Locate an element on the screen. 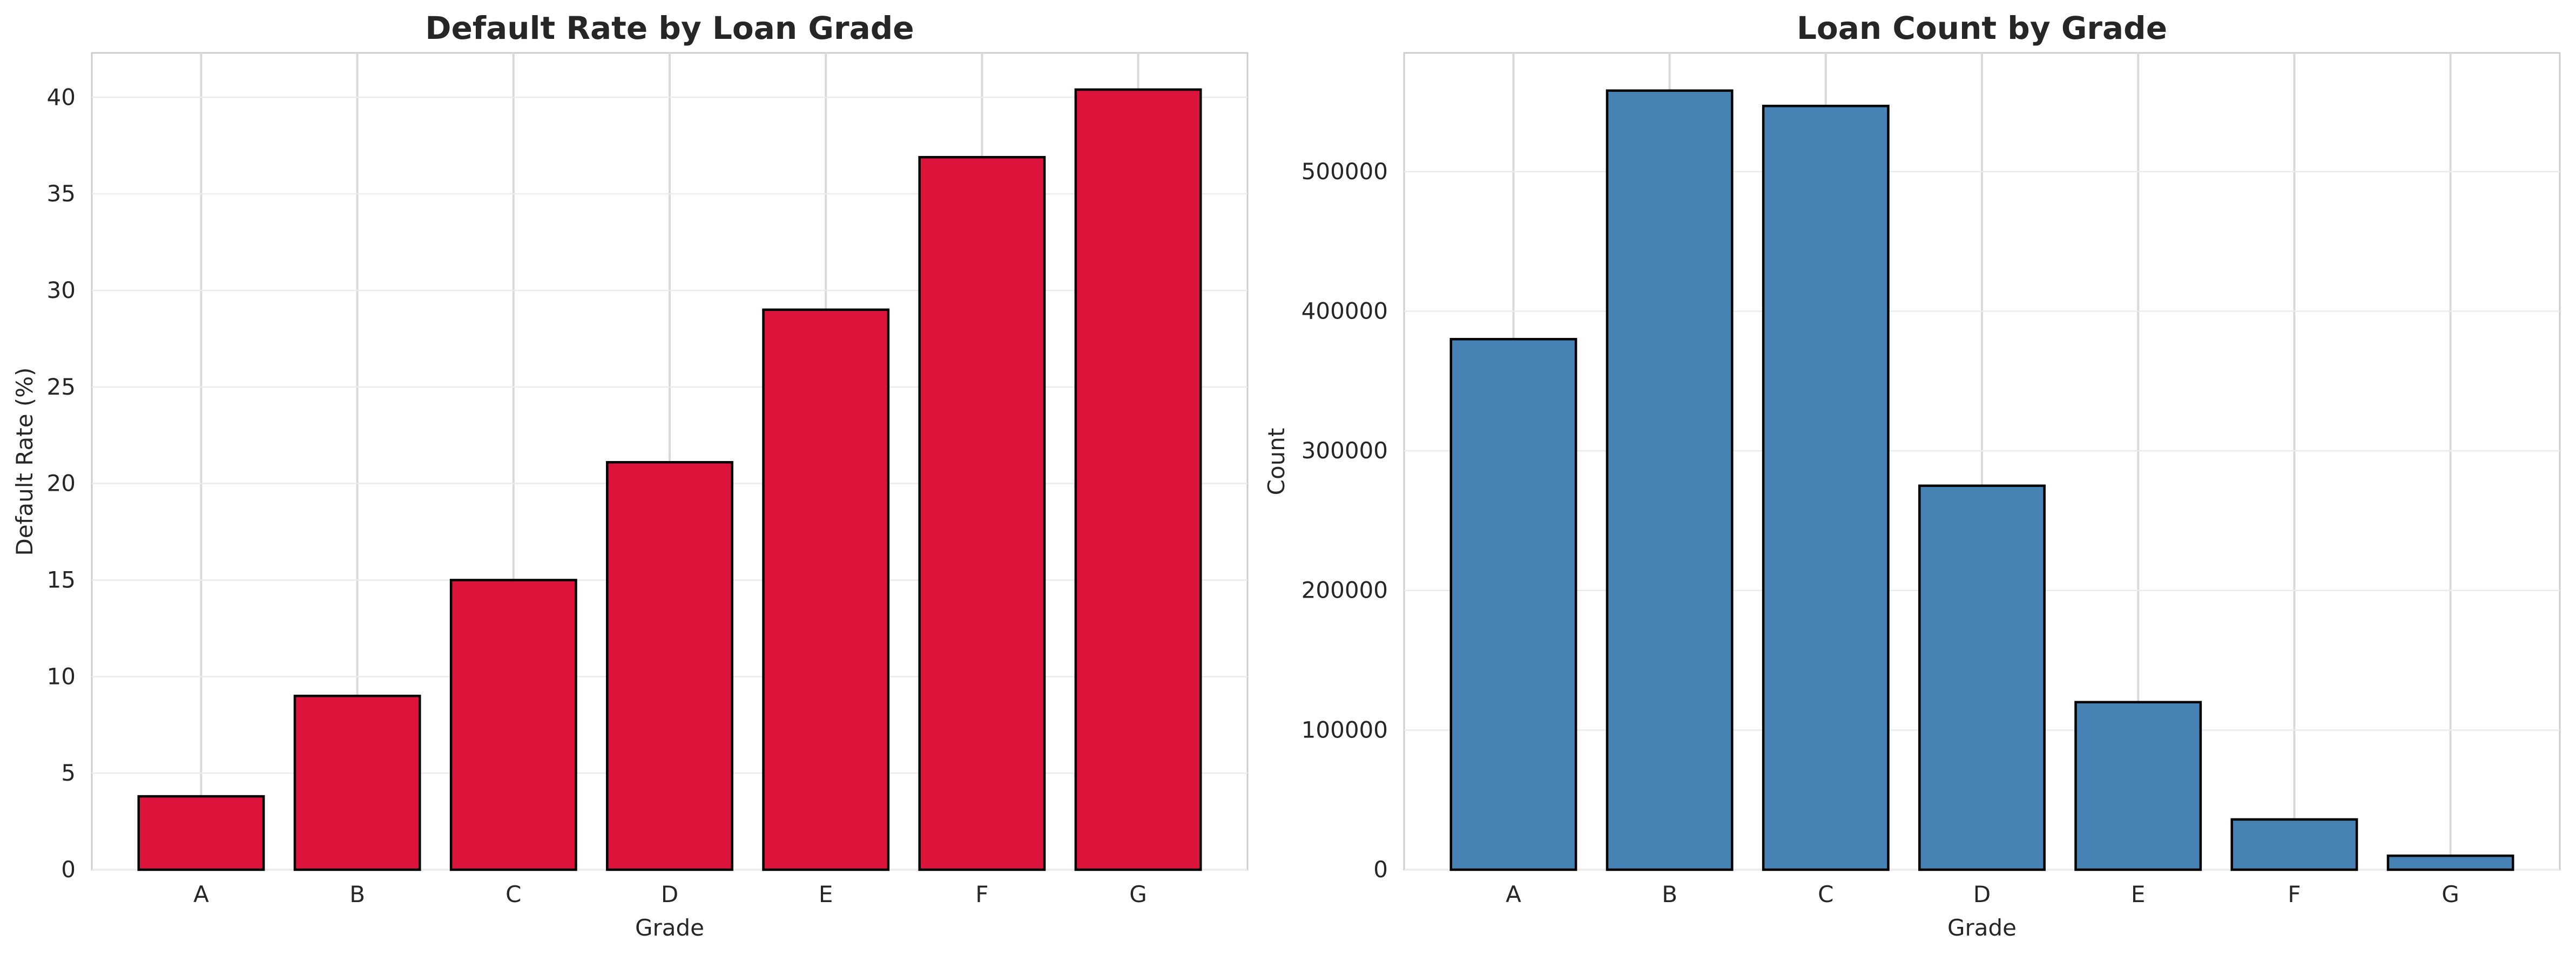 The image size is (2576, 955). y-tick-label: 300000 is located at coordinates (1345, 450).